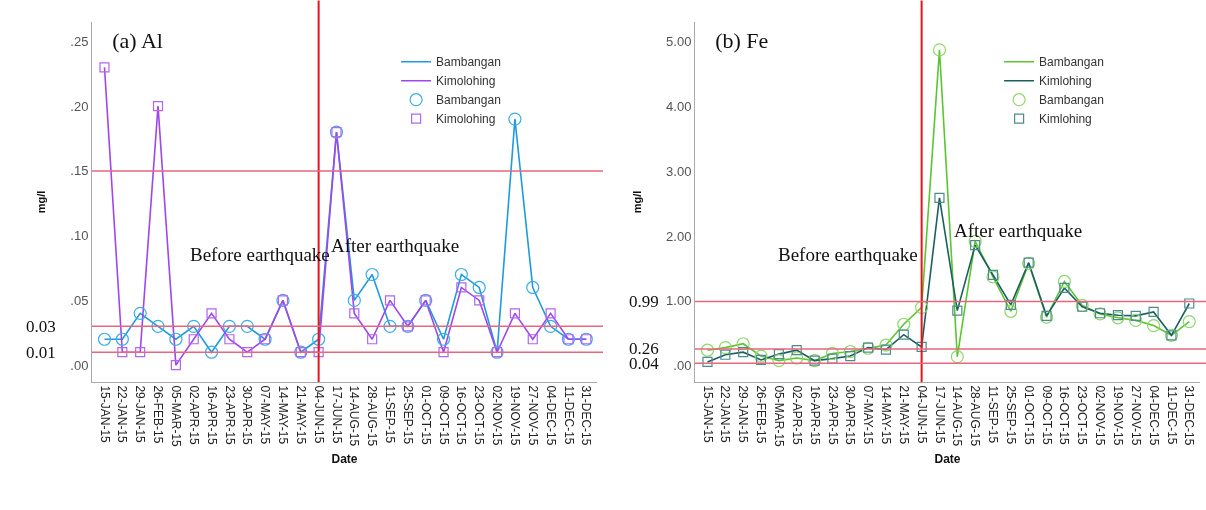 This screenshot has height=510, width=1206. I want to click on x-tick-label: 09-OCT-15, so click(443, 415).